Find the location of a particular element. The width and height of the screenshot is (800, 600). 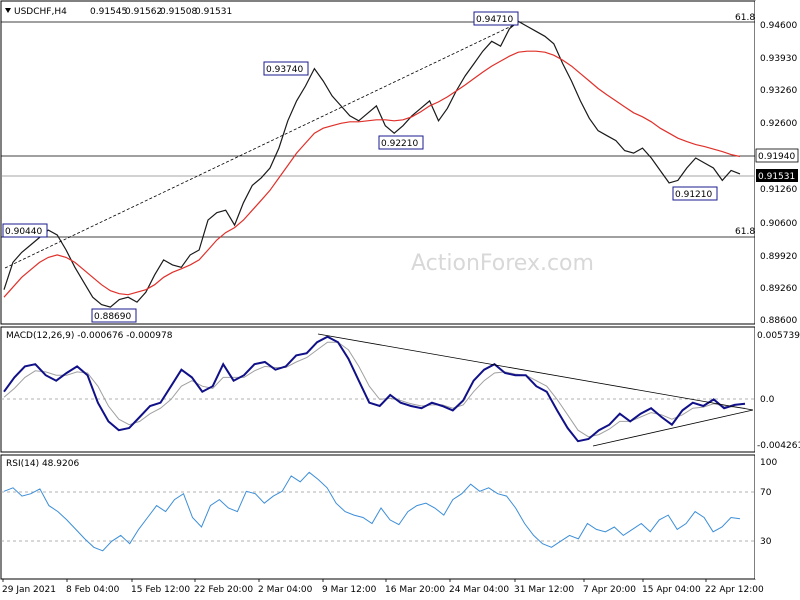

time-label: 22 Apr 12:00 is located at coordinates (734, 590).